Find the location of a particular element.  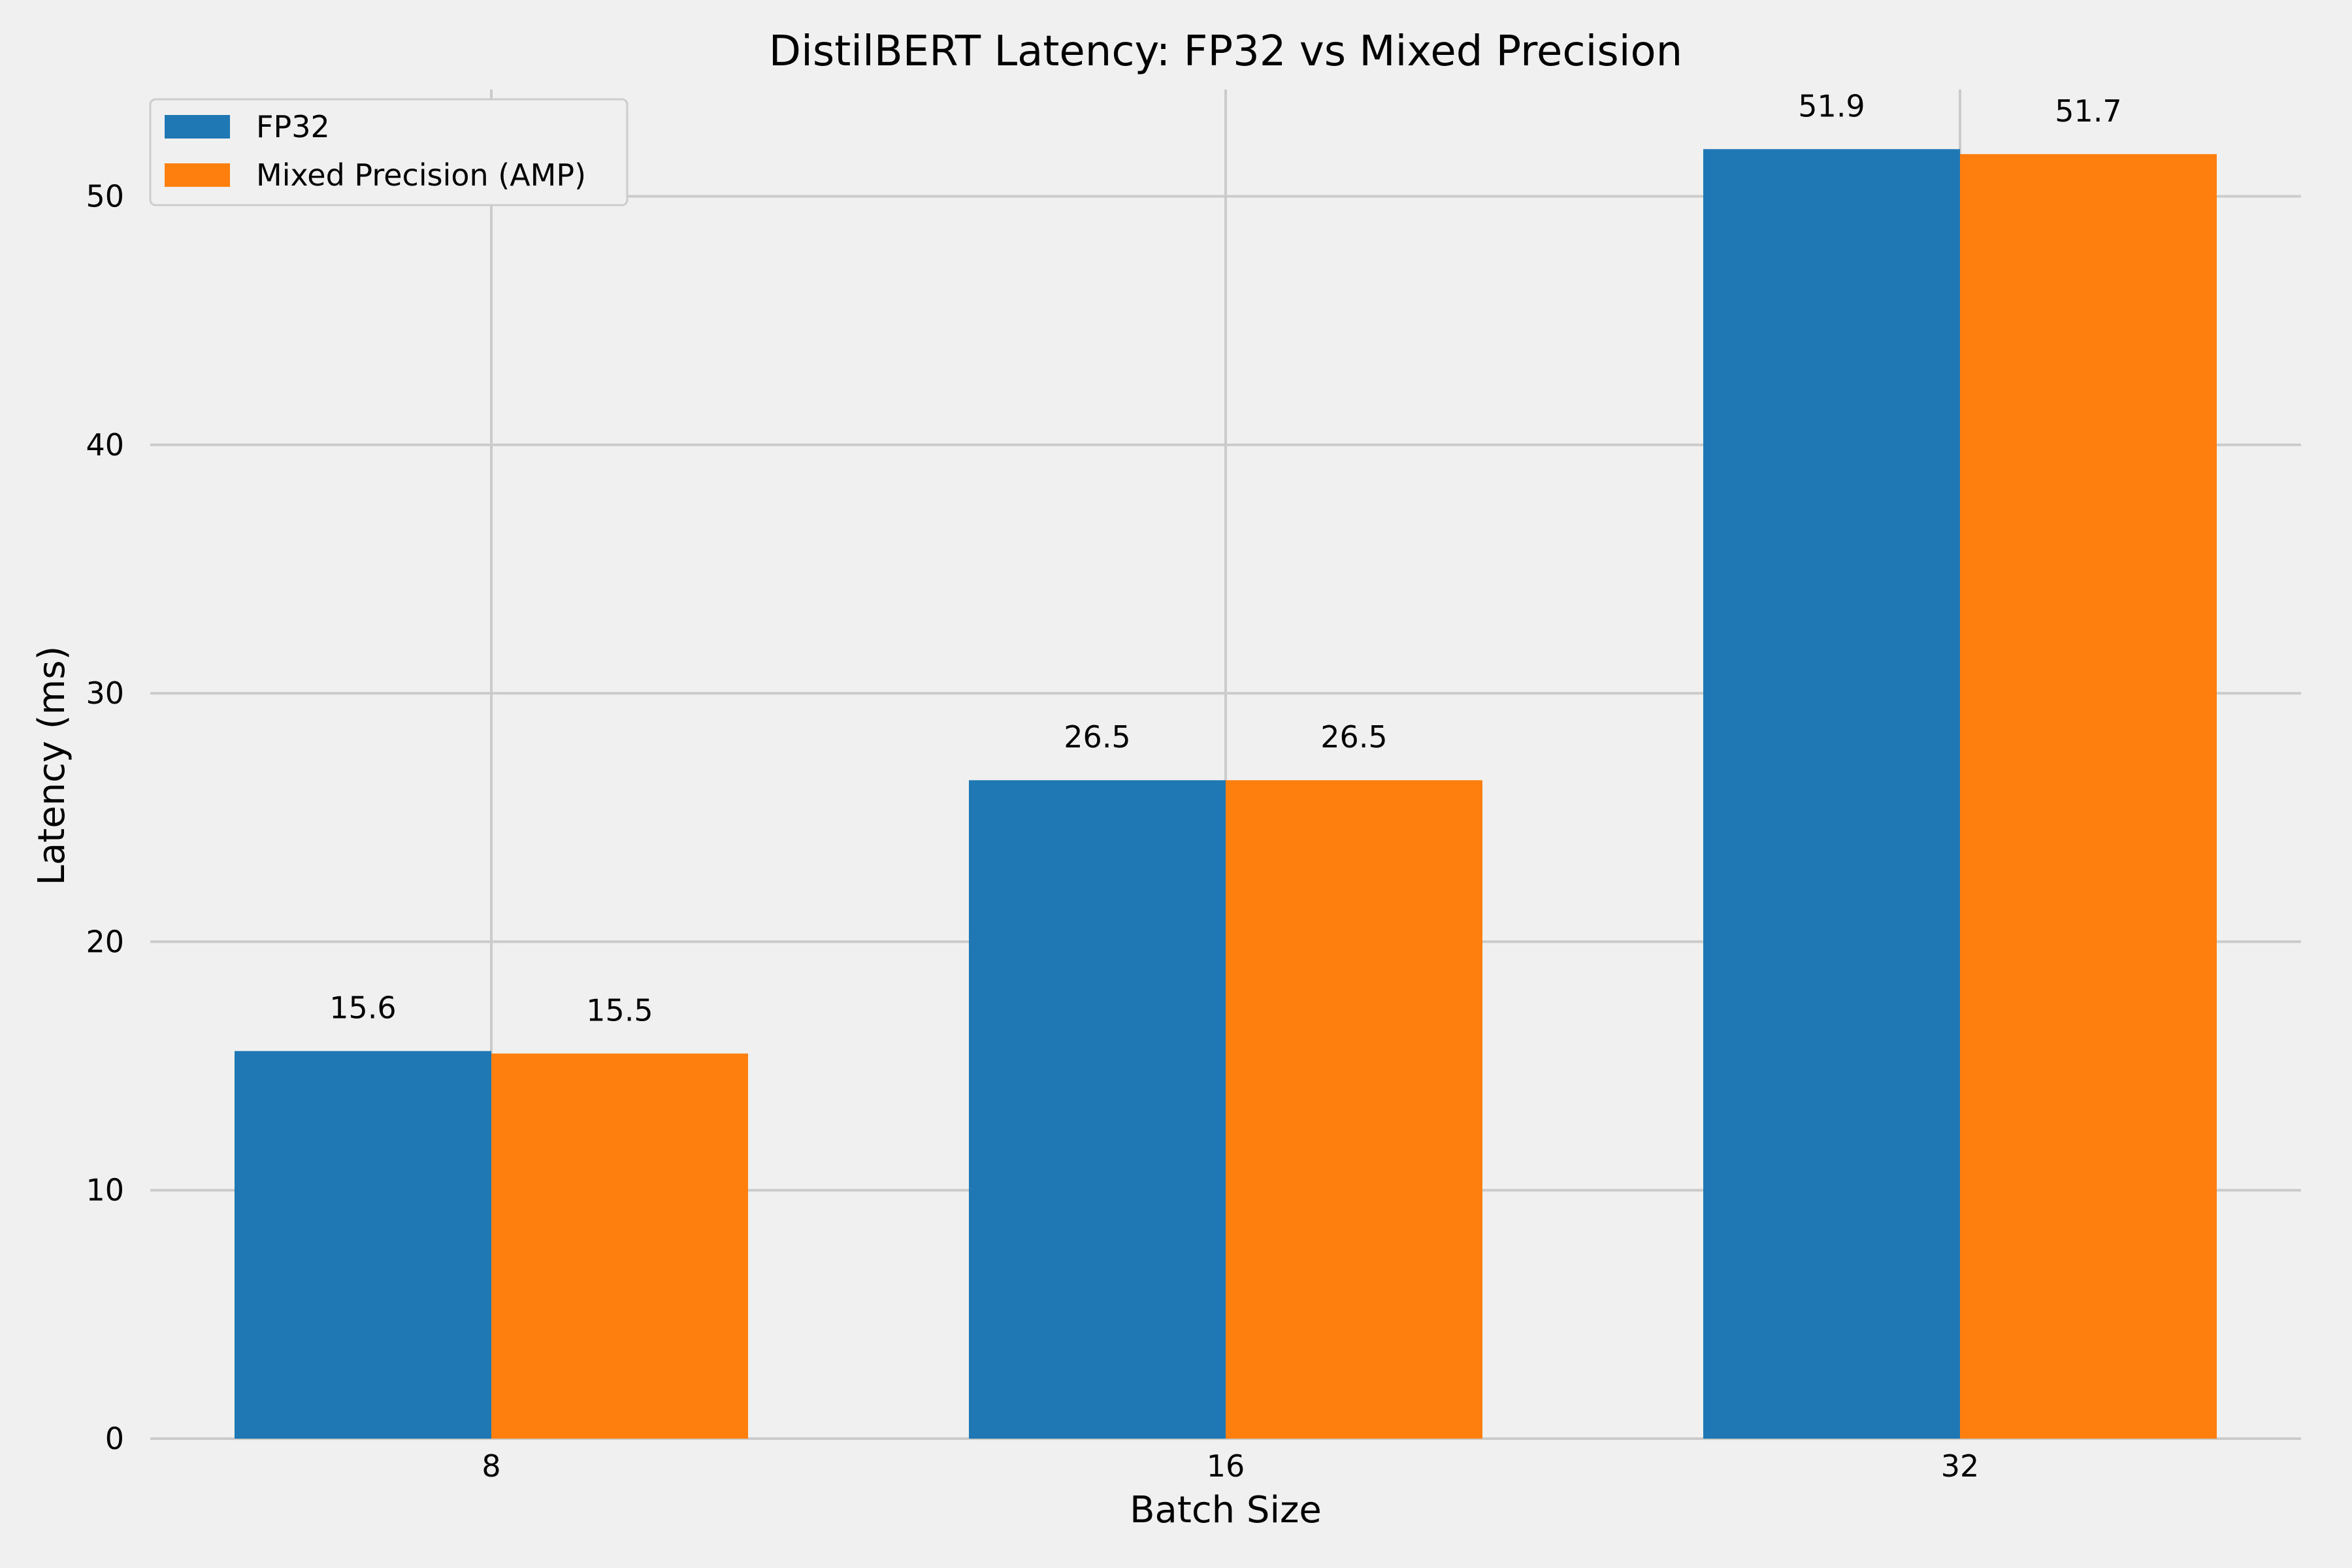

y-tick-label: 50 is located at coordinates (105, 196).